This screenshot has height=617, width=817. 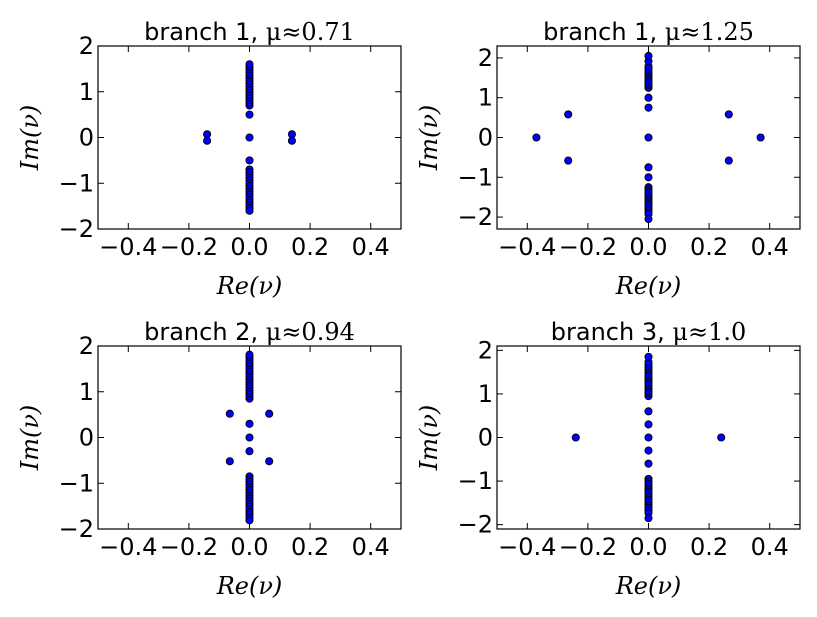 I want to click on subplot-title: branch 2, μ≈0.94, so click(x=249, y=332).